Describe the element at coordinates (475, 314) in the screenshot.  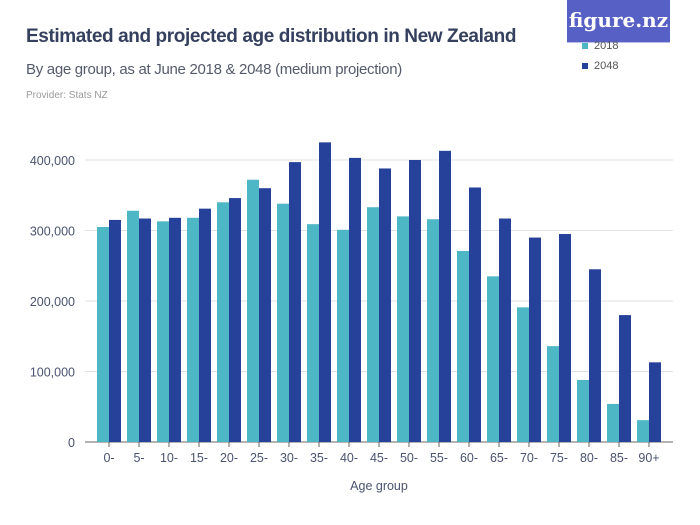
I see `bar-2048-60-` at that location.